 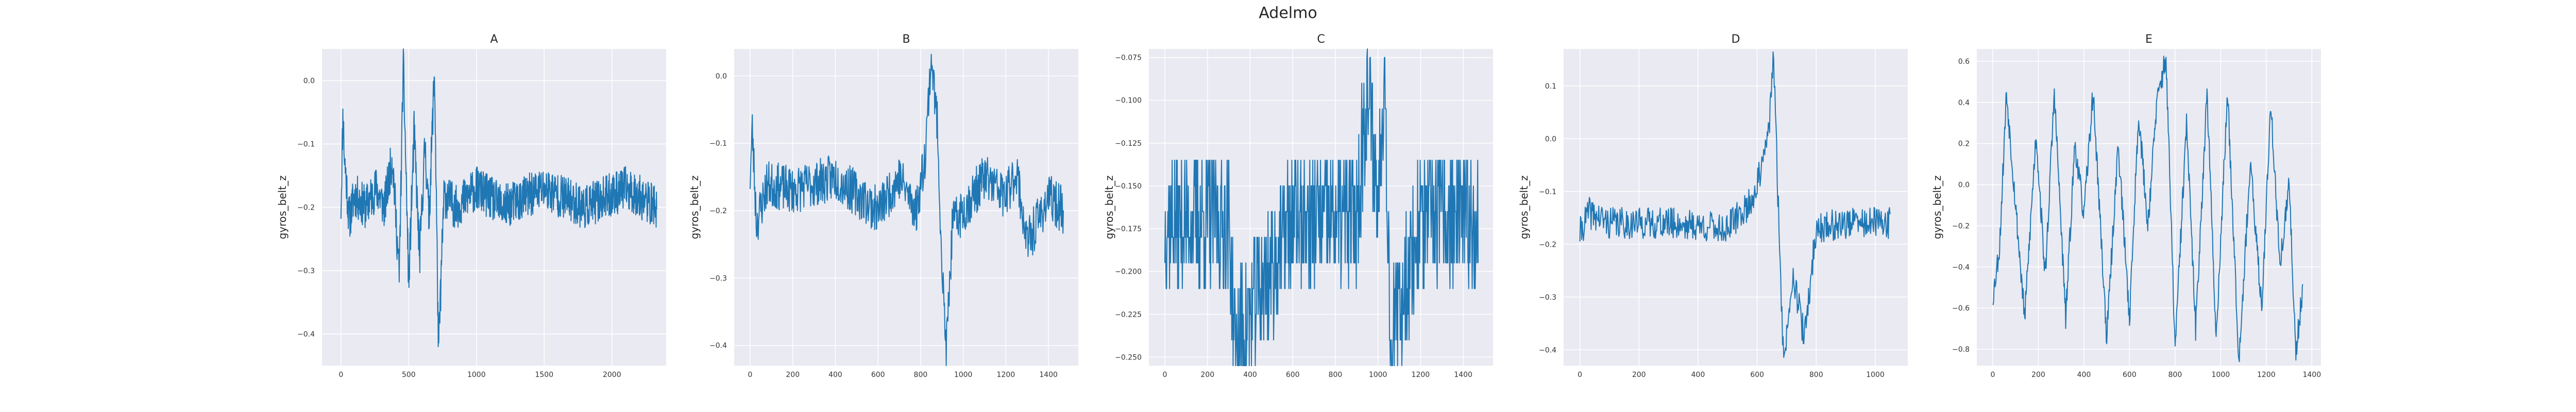 I want to click on figure-title: Adelmo, so click(x=1288, y=13).